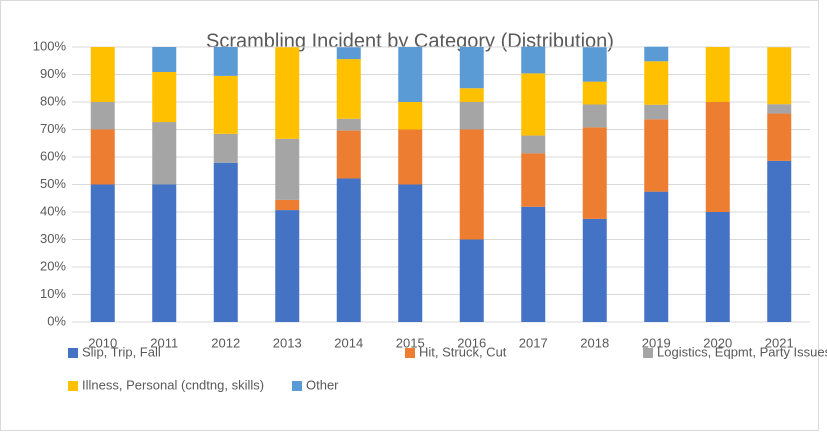 The image size is (827, 436). What do you see at coordinates (742, 351) in the screenshot?
I see `legend-label: Logistics, Eqpmt, Party Issues` at bounding box center [742, 351].